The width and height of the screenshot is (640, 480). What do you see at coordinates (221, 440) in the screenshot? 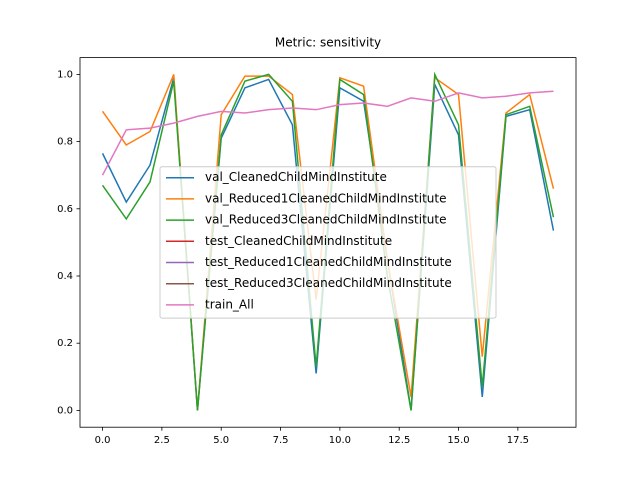
I see `x-tick-label: 5.0` at bounding box center [221, 440].